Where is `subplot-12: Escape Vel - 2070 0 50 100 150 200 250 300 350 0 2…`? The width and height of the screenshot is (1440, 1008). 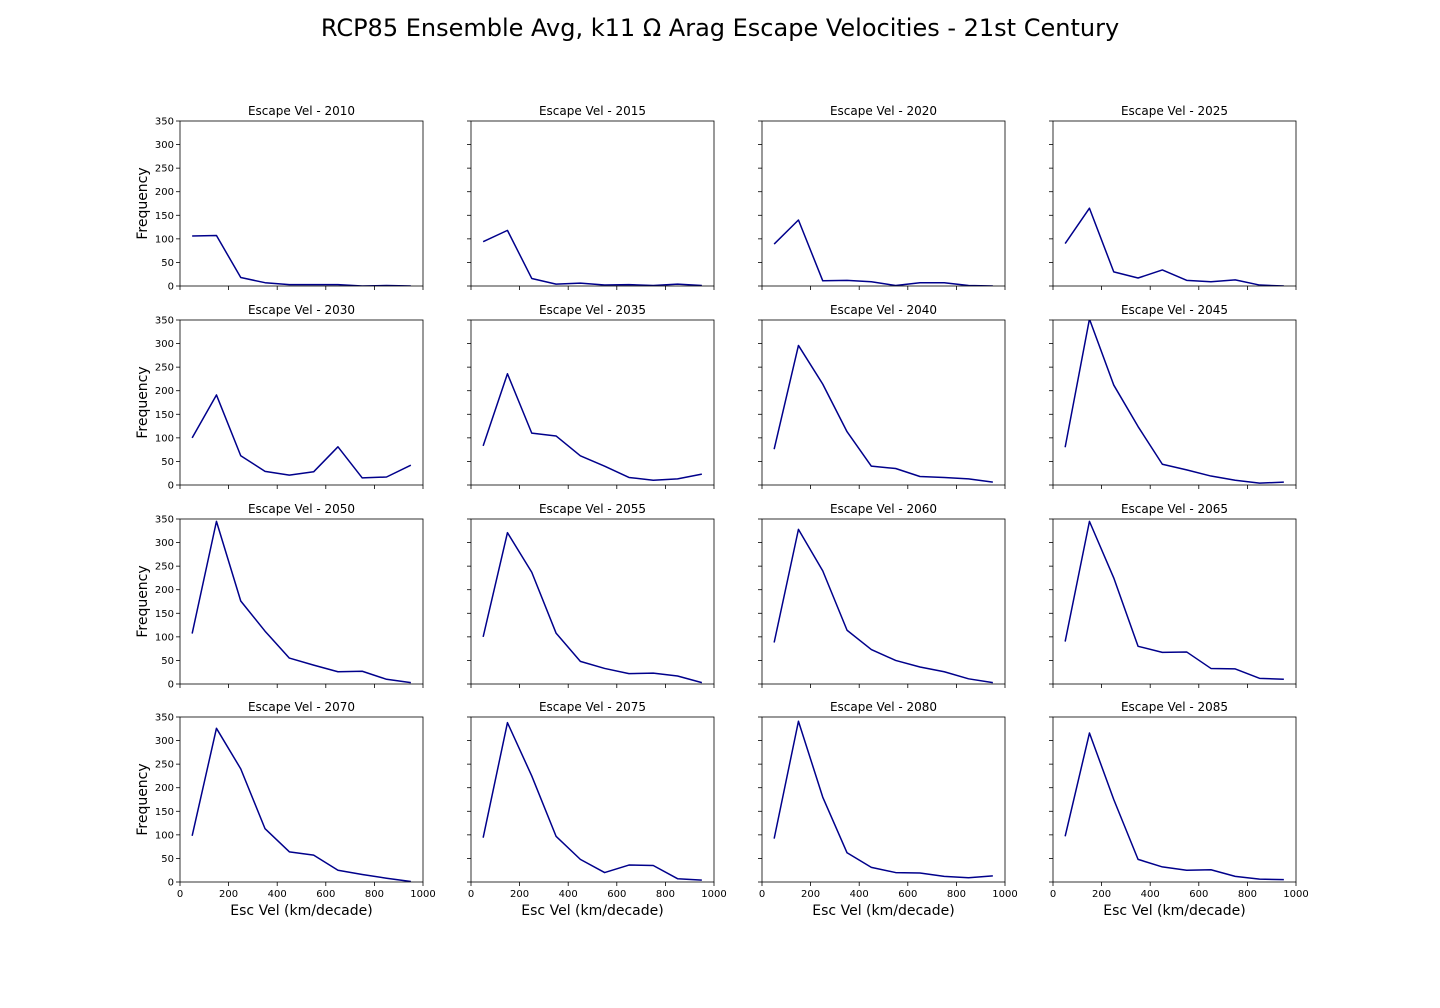
subplot-12: Escape Vel - 2070 0 50 100 150 200 250 300 350 0 2… is located at coordinates (285, 809).